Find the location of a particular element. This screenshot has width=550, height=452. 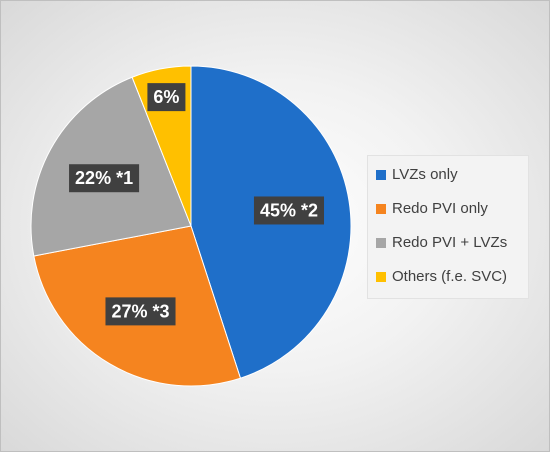

data-label-lvzs-only: 45% *2 is located at coordinates (289, 210).